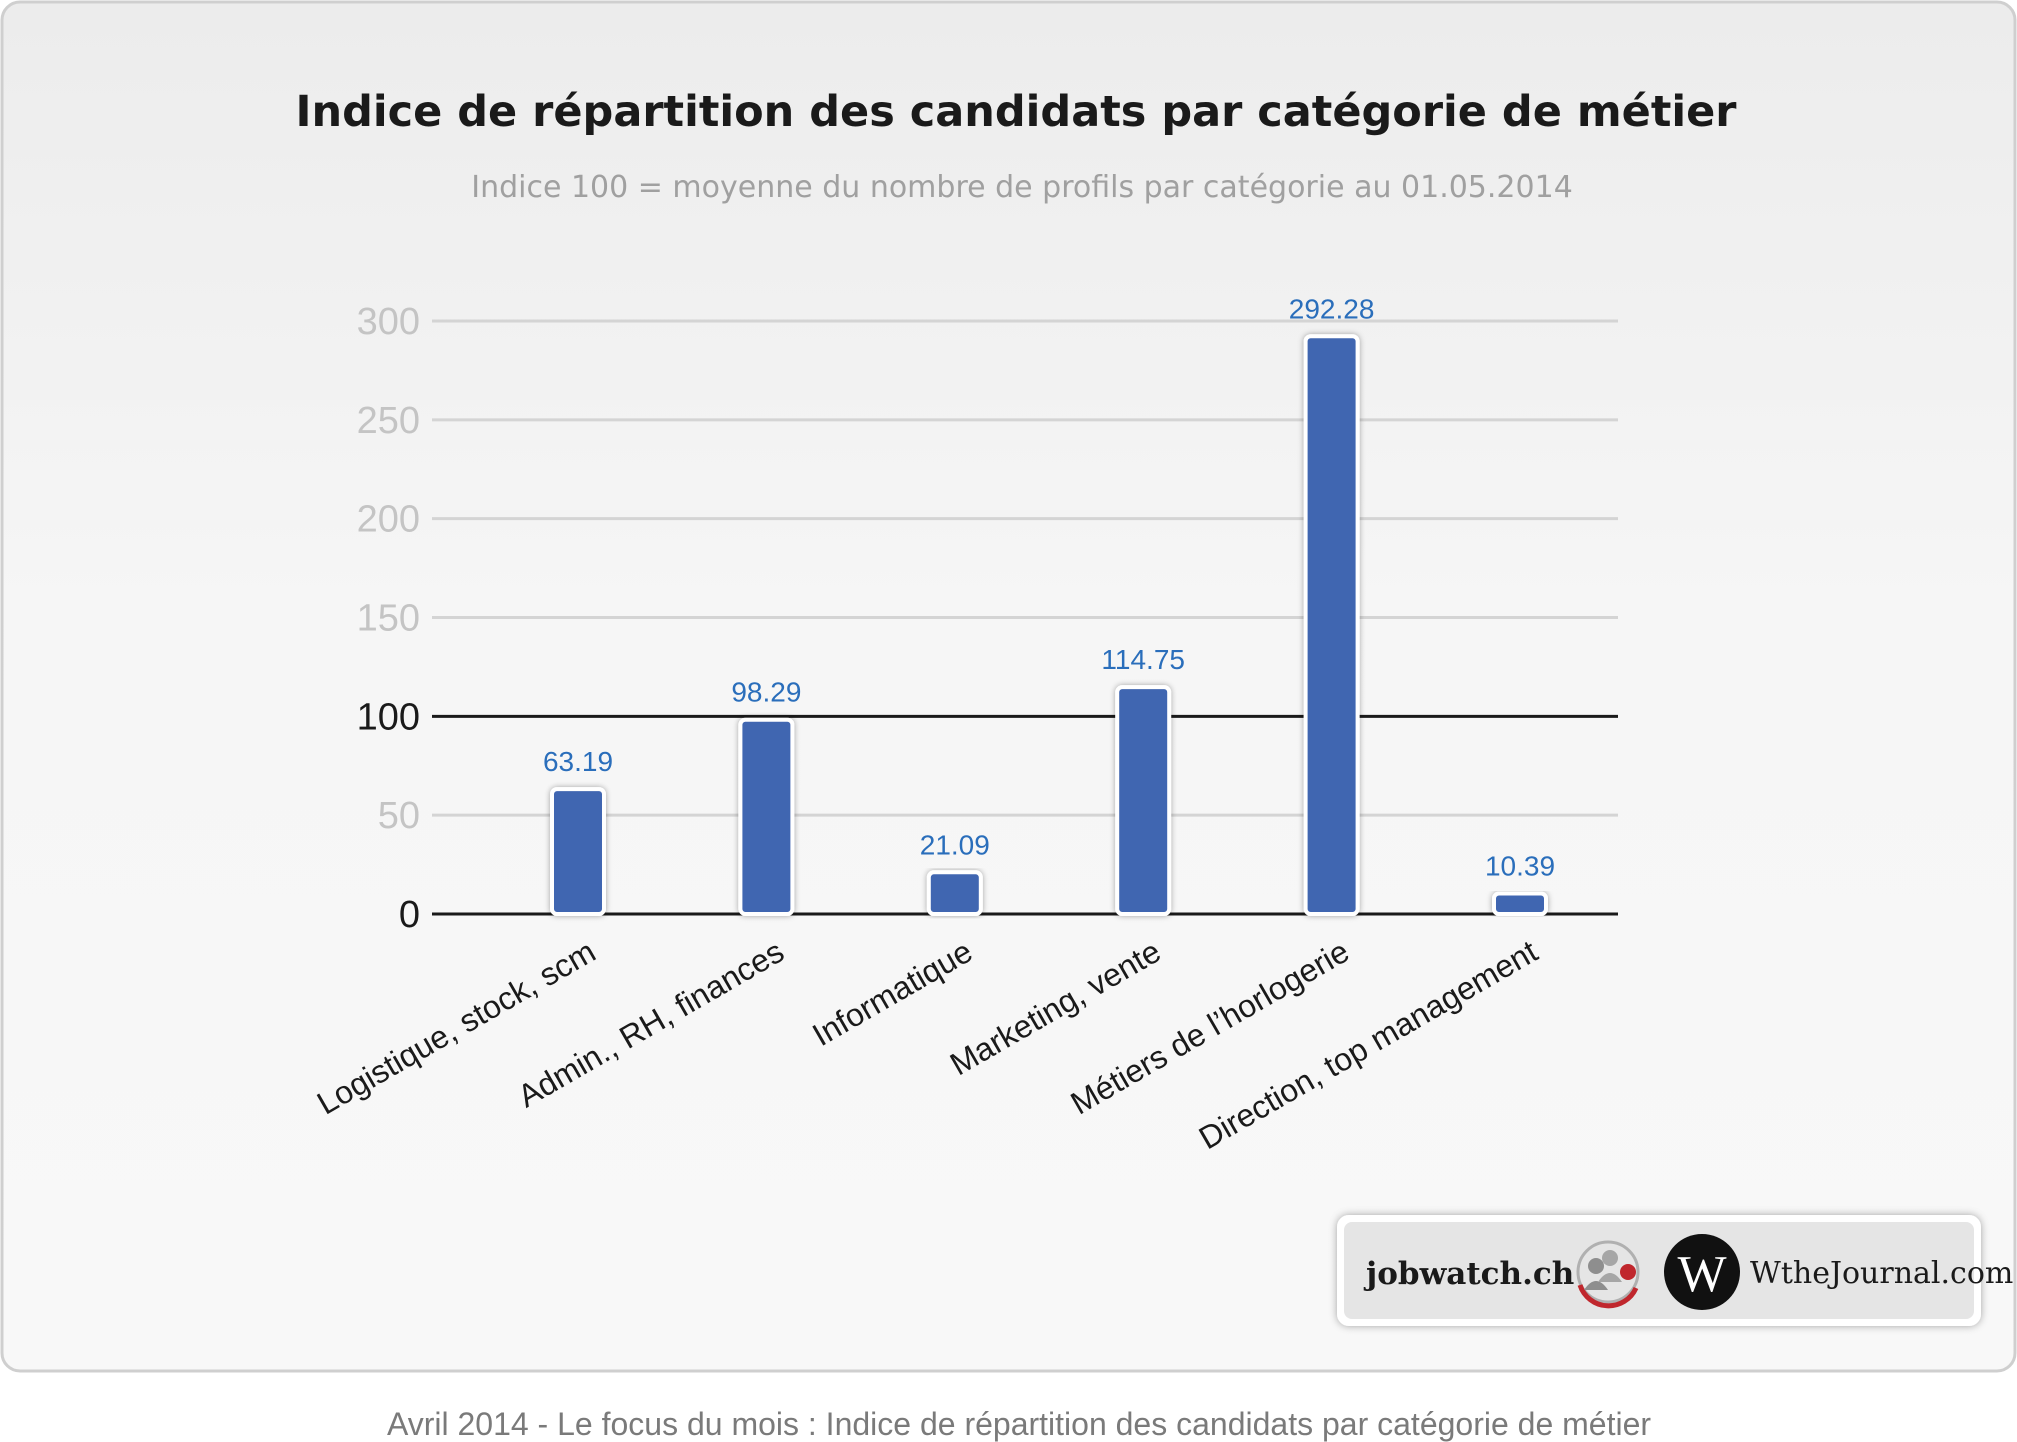 The height and width of the screenshot is (1442, 2017). What do you see at coordinates (1659, 1270) in the screenshot?
I see `logo-box-inner` at bounding box center [1659, 1270].